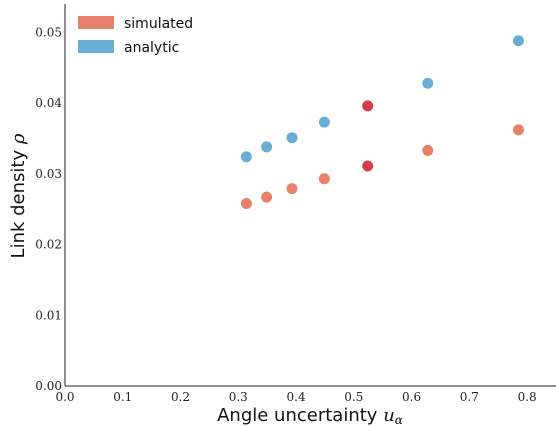 Image resolution: width=556 pixels, height=427 pixels. I want to click on x-tick-label: 0.0, so click(64, 397).